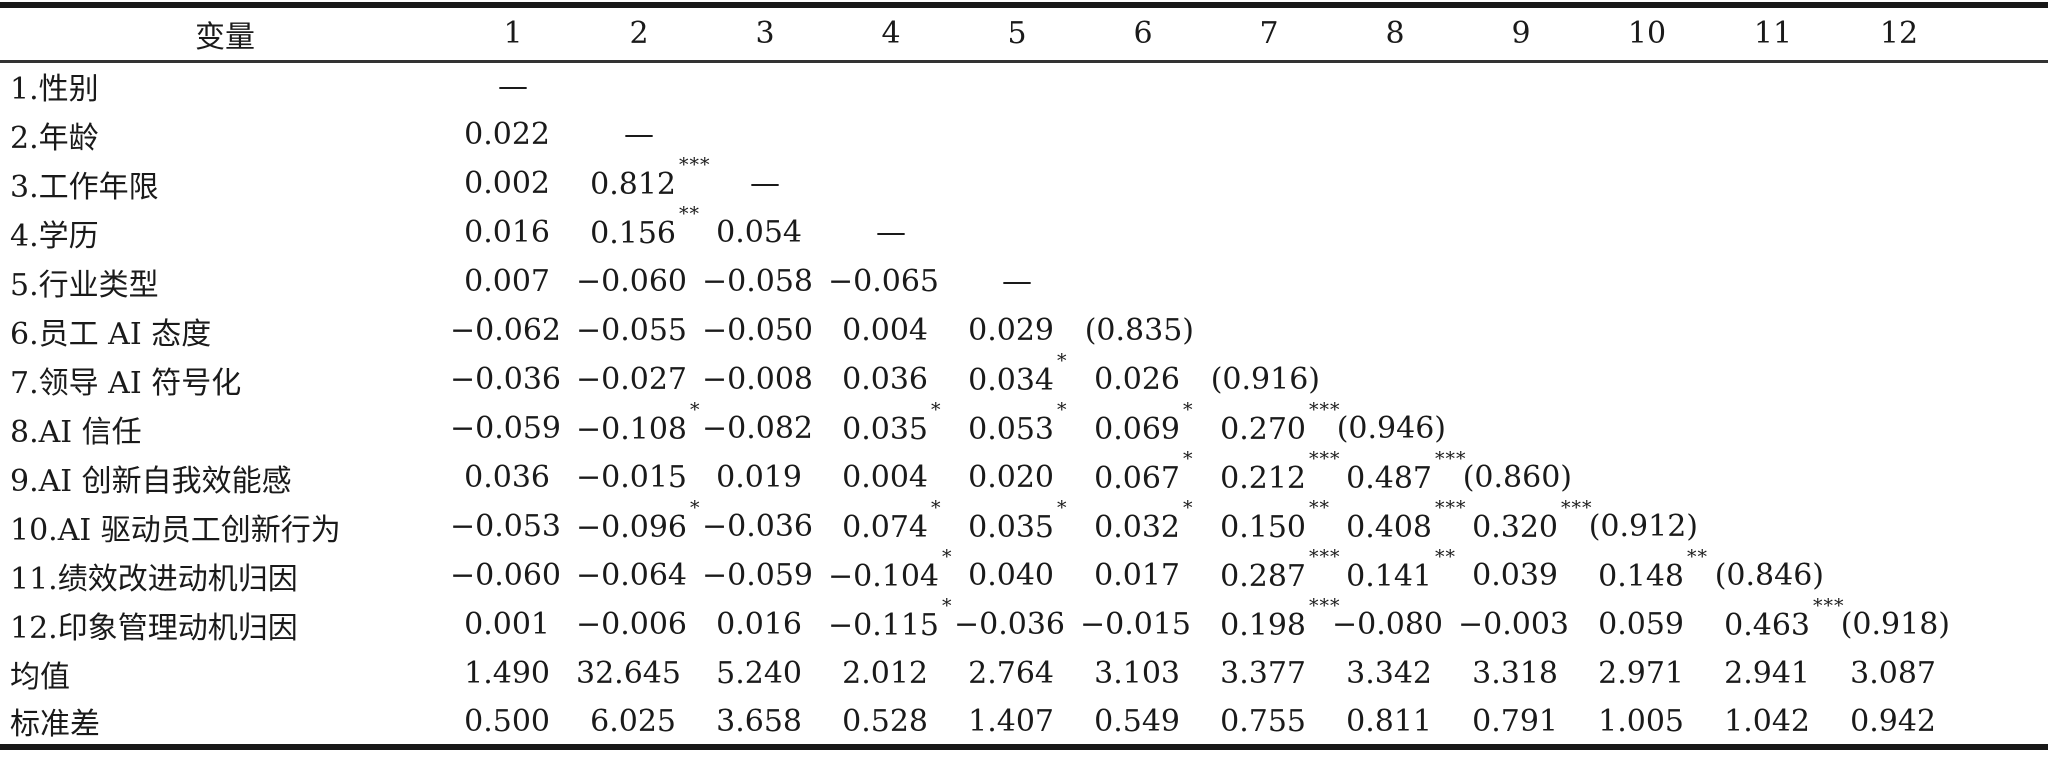  Describe the element at coordinates (1647, 183) in the screenshot. I see `table-cell-r3-c10` at that location.